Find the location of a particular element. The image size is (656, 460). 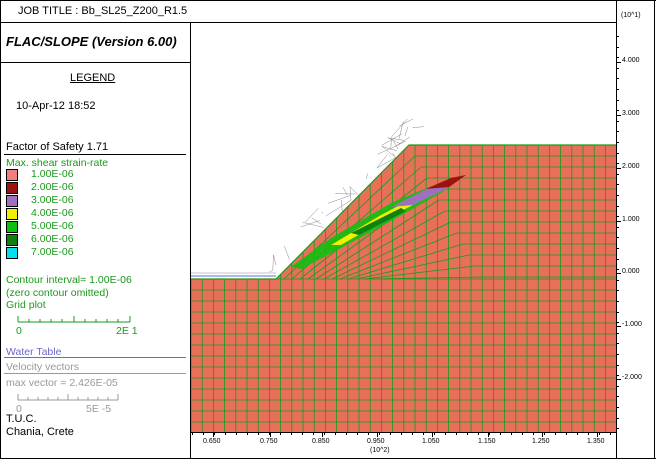

location: Chania, Crete is located at coordinates (40, 432).